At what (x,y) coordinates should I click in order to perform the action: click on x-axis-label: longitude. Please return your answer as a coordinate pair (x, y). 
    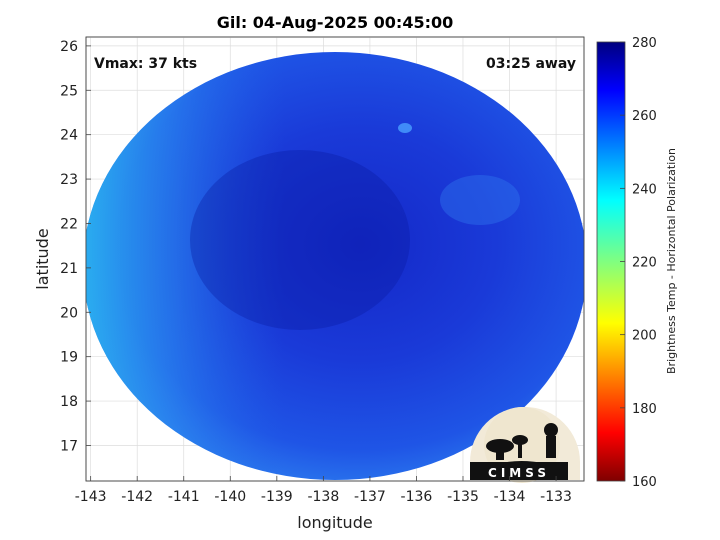
    Looking at the image, I should click on (334, 522).